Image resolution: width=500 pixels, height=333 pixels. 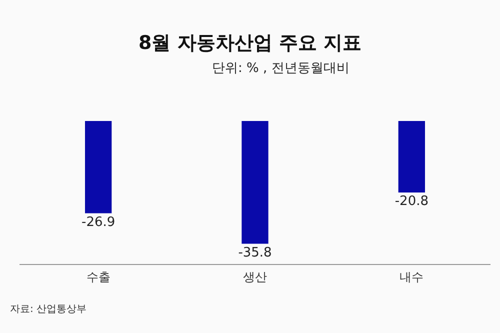 What do you see at coordinates (281, 68) in the screenshot?
I see `chart-subtitle: 단위: % , 전년동월대비` at bounding box center [281, 68].